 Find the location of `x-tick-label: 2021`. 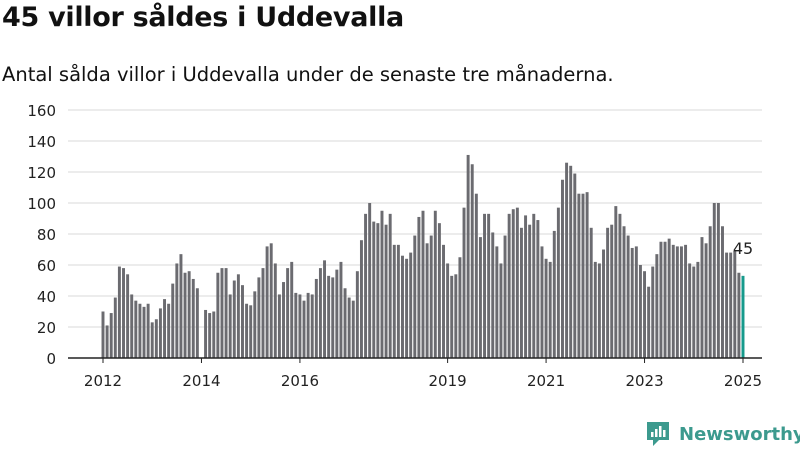

x-tick-label: 2021 is located at coordinates (546, 381).